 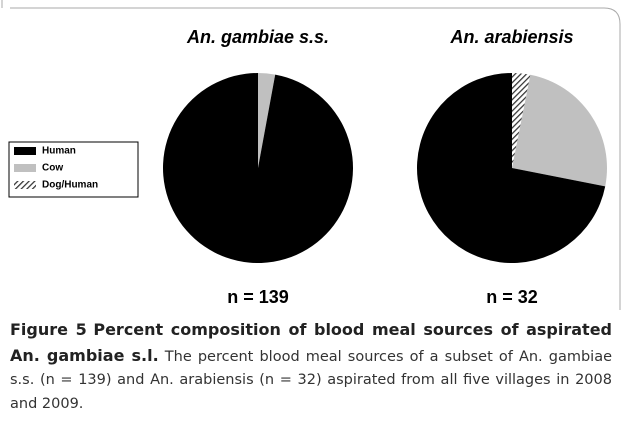 I want to click on pie-title: An. arabiensis, so click(x=511, y=37).